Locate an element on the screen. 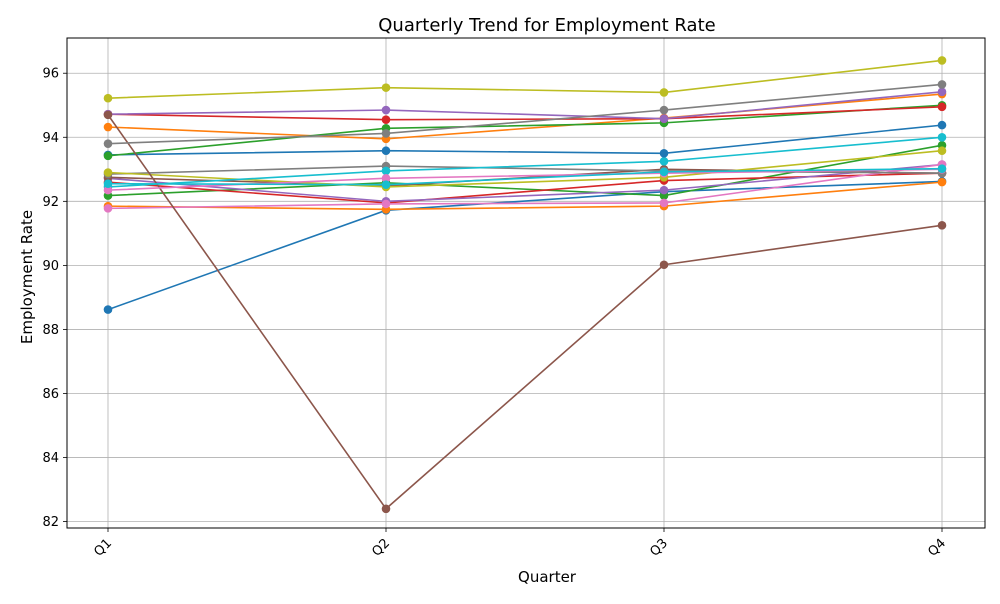 This screenshot has width=1000, height=604. x-tick-label: Q4 is located at coordinates (937, 548).